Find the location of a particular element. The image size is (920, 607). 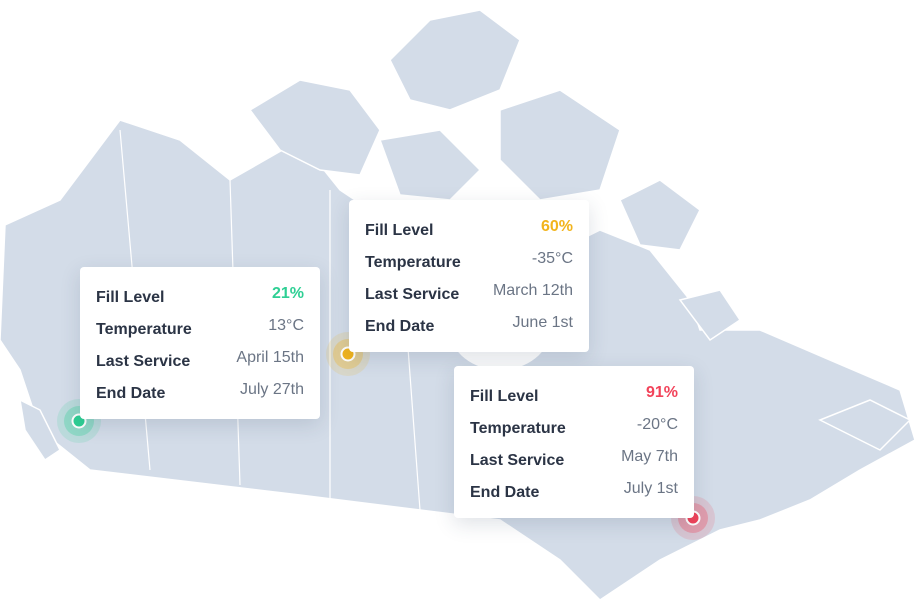

row-value: 13°C is located at coordinates (286, 325).